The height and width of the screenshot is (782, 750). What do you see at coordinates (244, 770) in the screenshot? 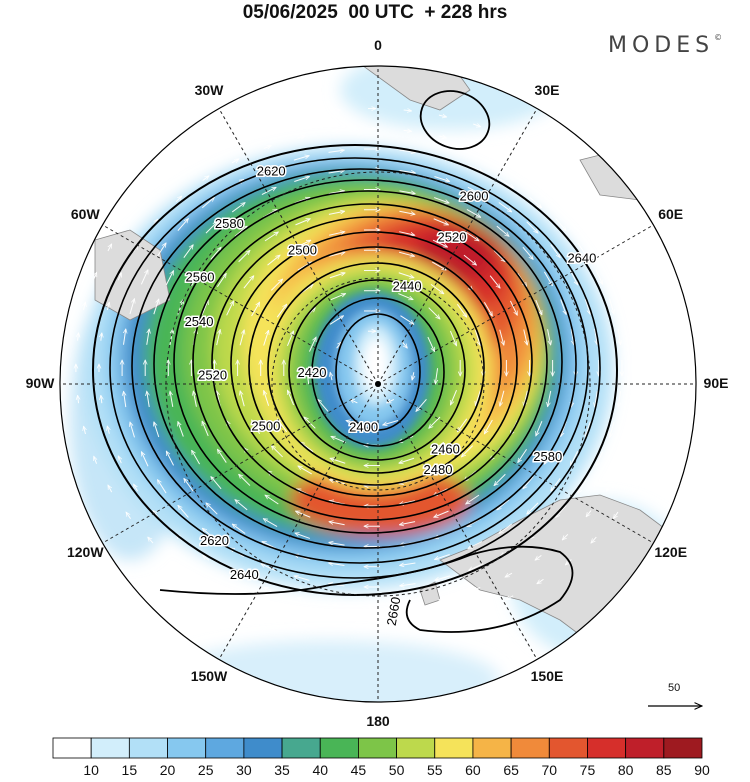
I see `colorbar-tick-label: 30` at bounding box center [244, 770].